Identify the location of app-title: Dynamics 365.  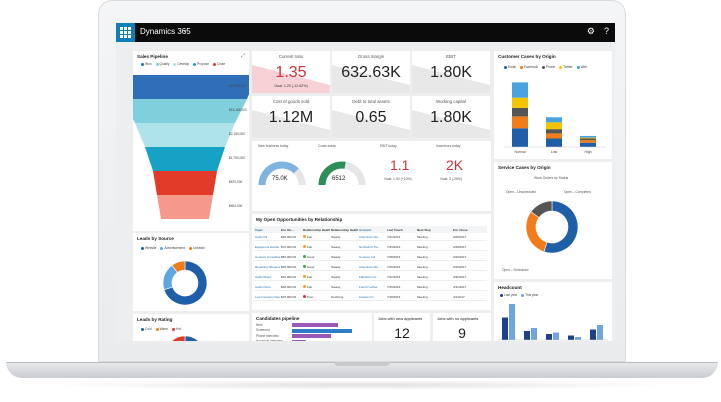
(165, 31).